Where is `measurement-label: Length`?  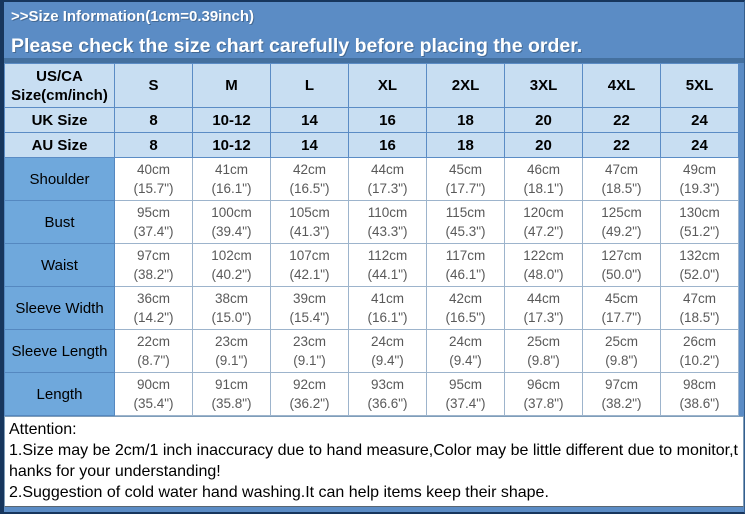 measurement-label: Length is located at coordinates (59, 394).